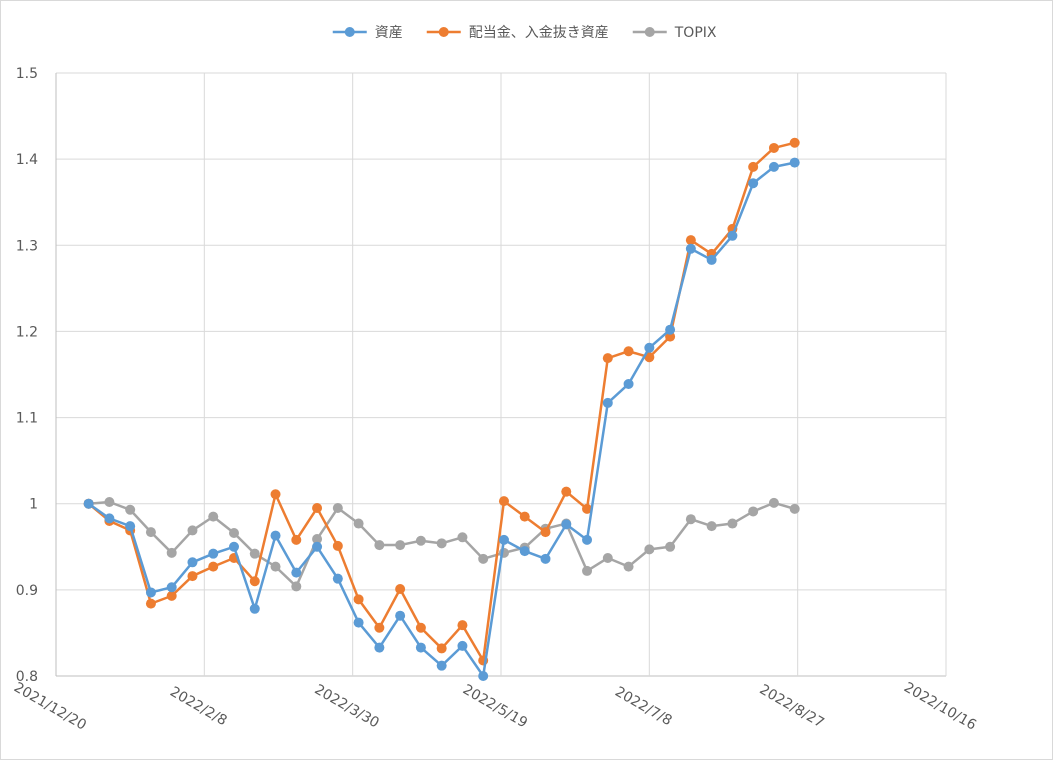 The height and width of the screenshot is (761, 1053). What do you see at coordinates (27, 246) in the screenshot?
I see `y-tick-label: 1.3` at bounding box center [27, 246].